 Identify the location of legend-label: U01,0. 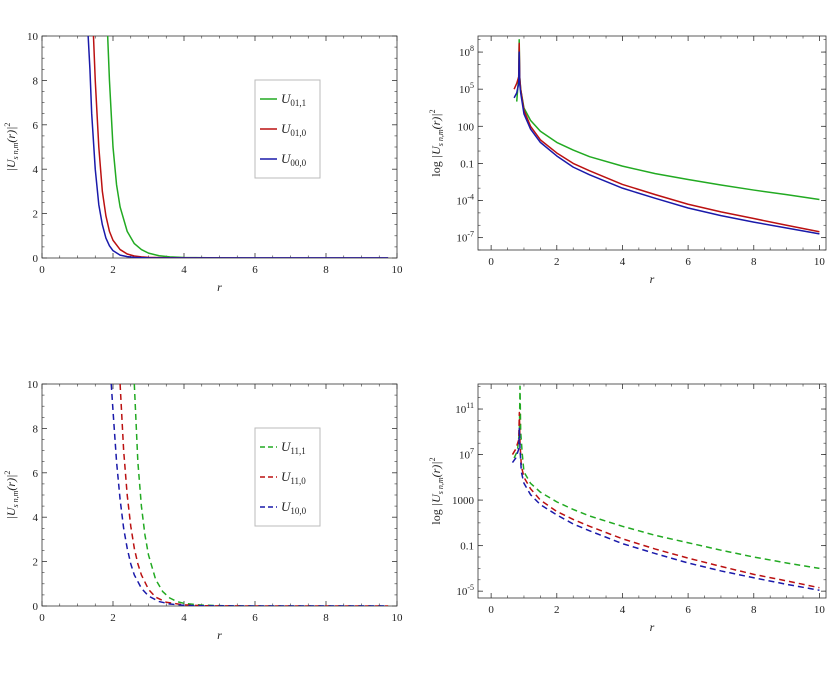
(294, 129).